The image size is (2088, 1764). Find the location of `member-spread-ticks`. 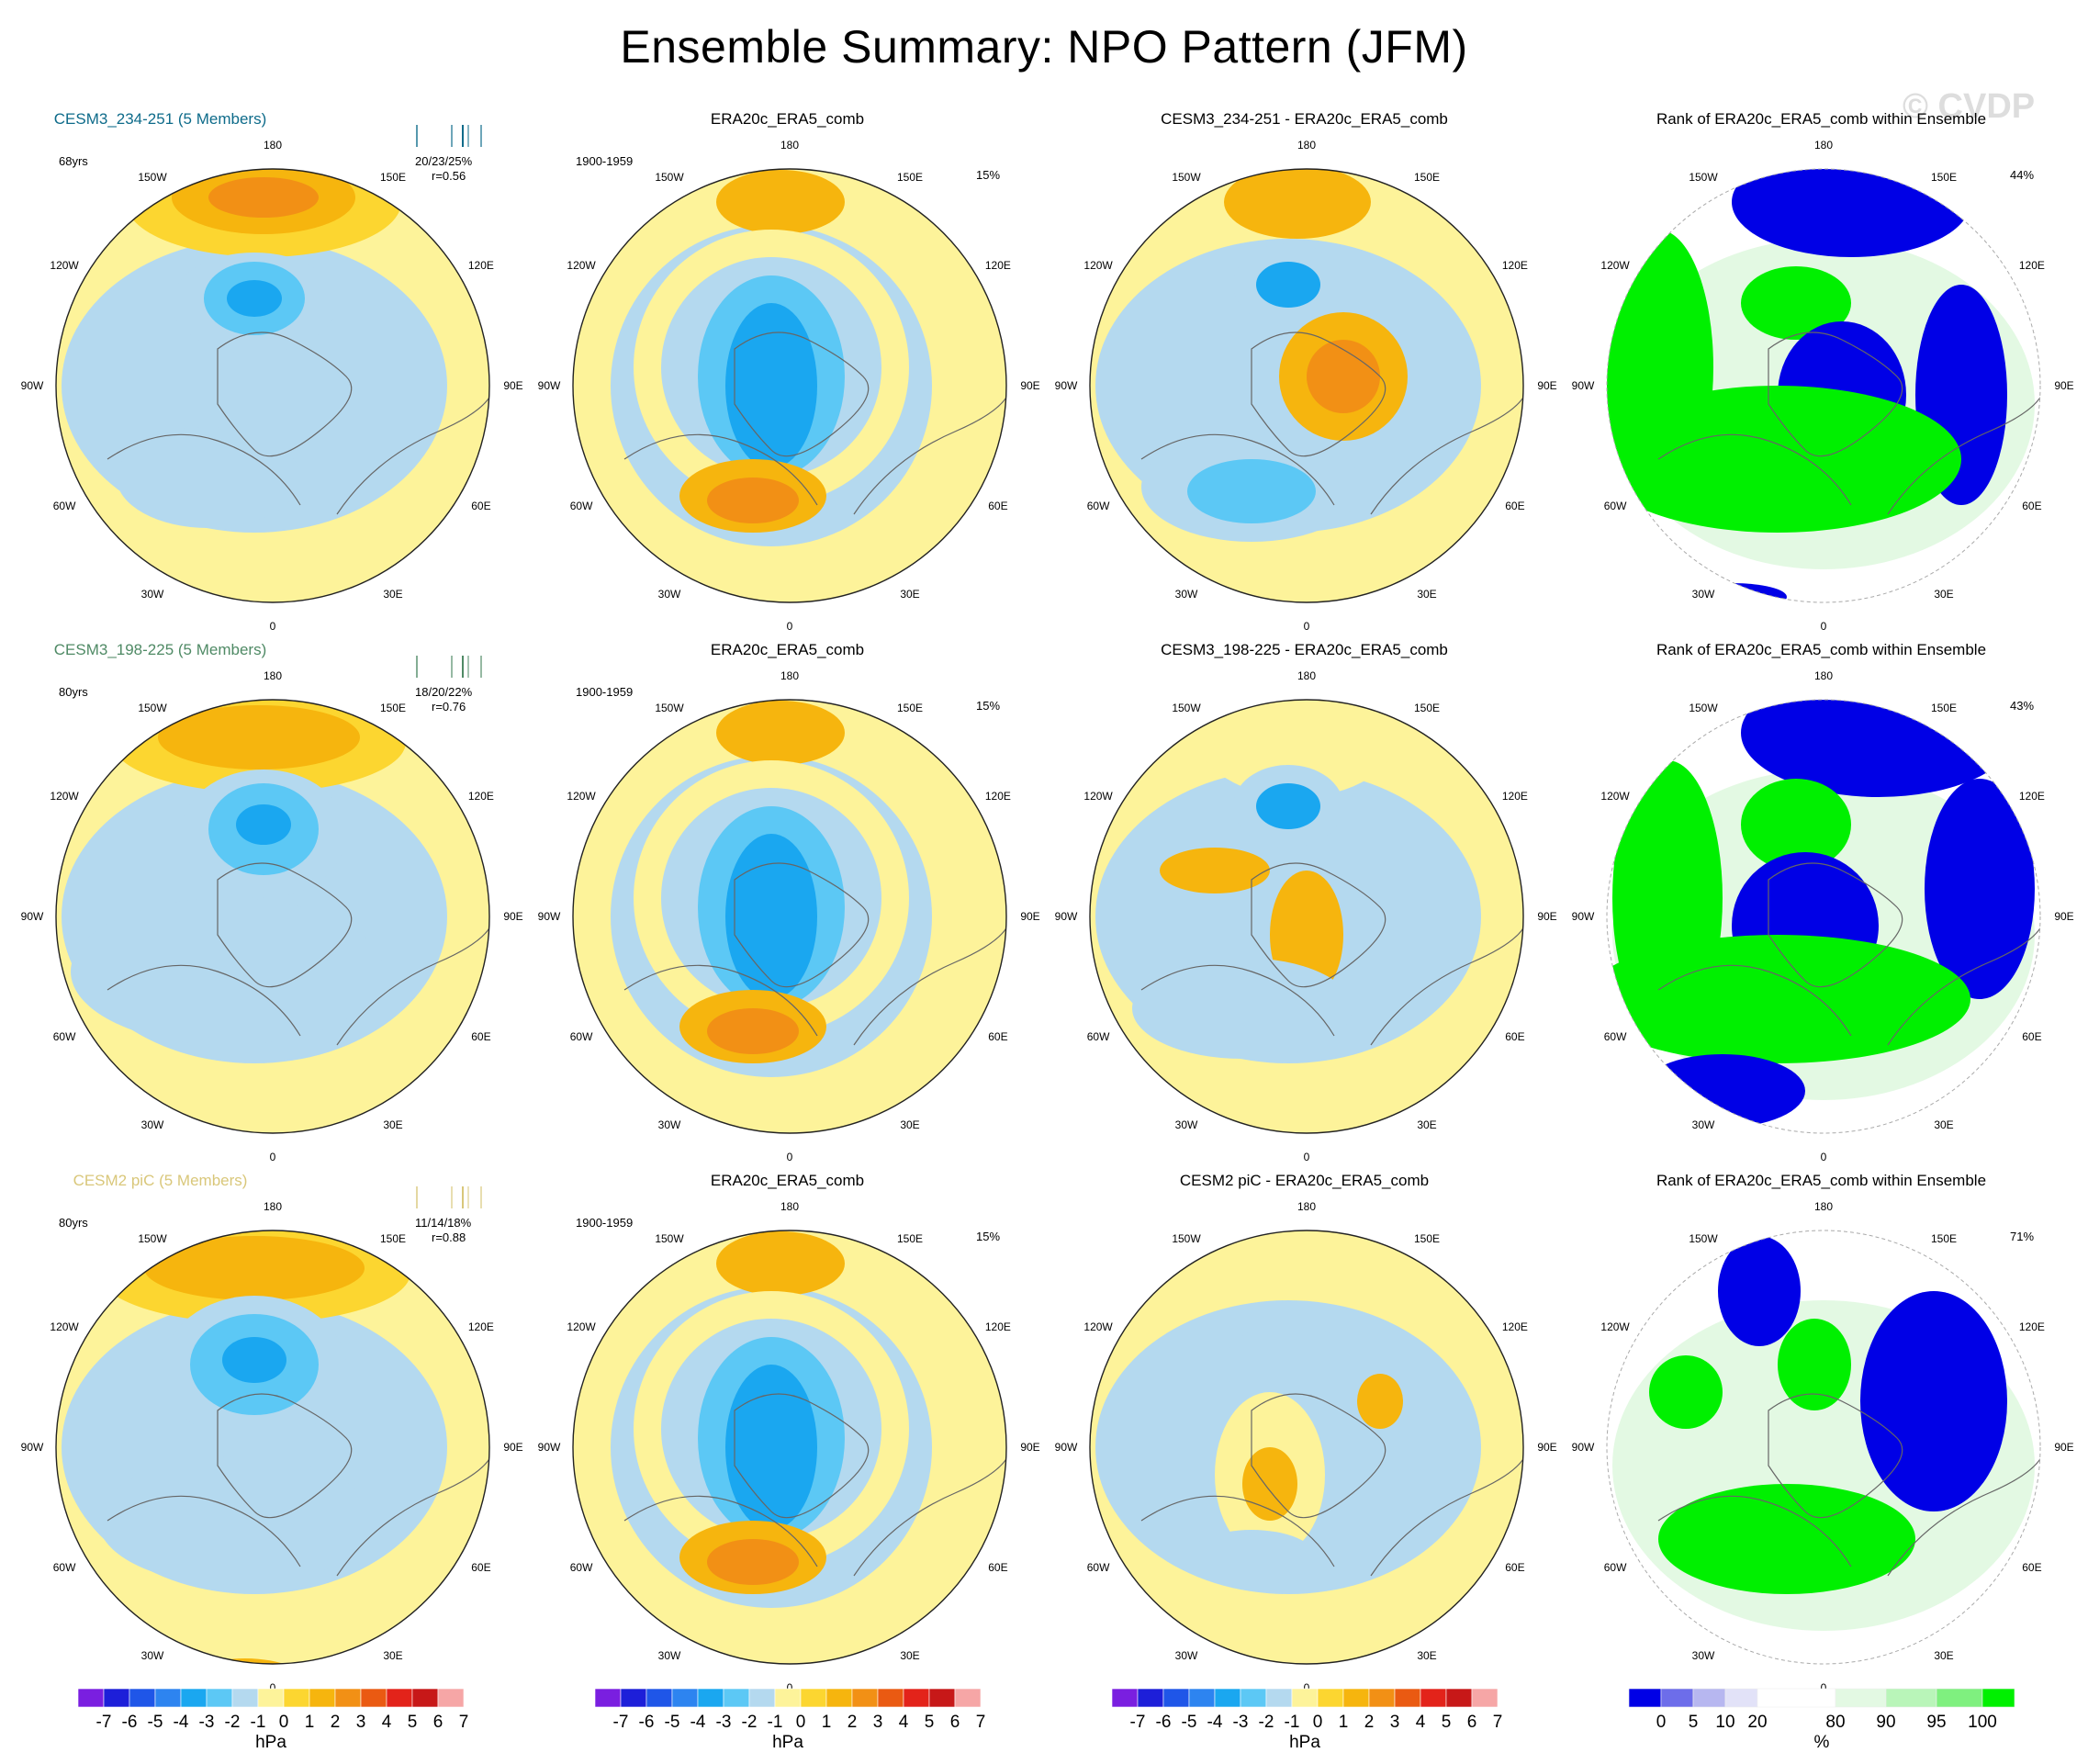

member-spread-ticks is located at coordinates (449, 1197).